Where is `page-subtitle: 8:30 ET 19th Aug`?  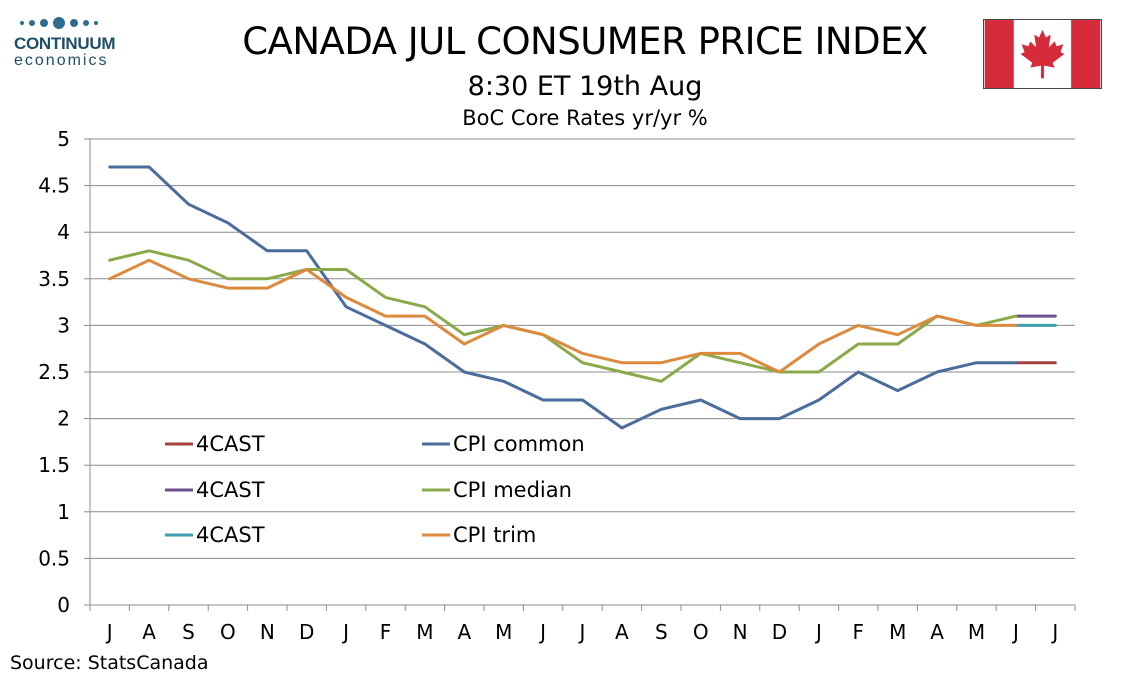
page-subtitle: 8:30 ET 19th Aug is located at coordinates (585, 86).